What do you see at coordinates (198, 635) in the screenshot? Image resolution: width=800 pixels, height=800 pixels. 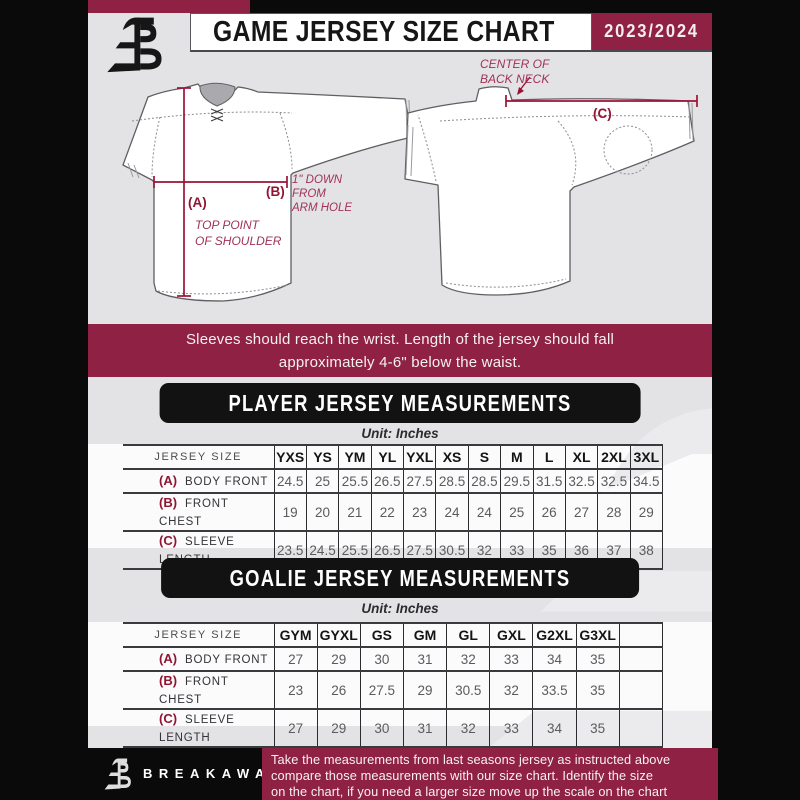 I see `jersey-size-header-cell: JERSEY SIZE` at bounding box center [198, 635].